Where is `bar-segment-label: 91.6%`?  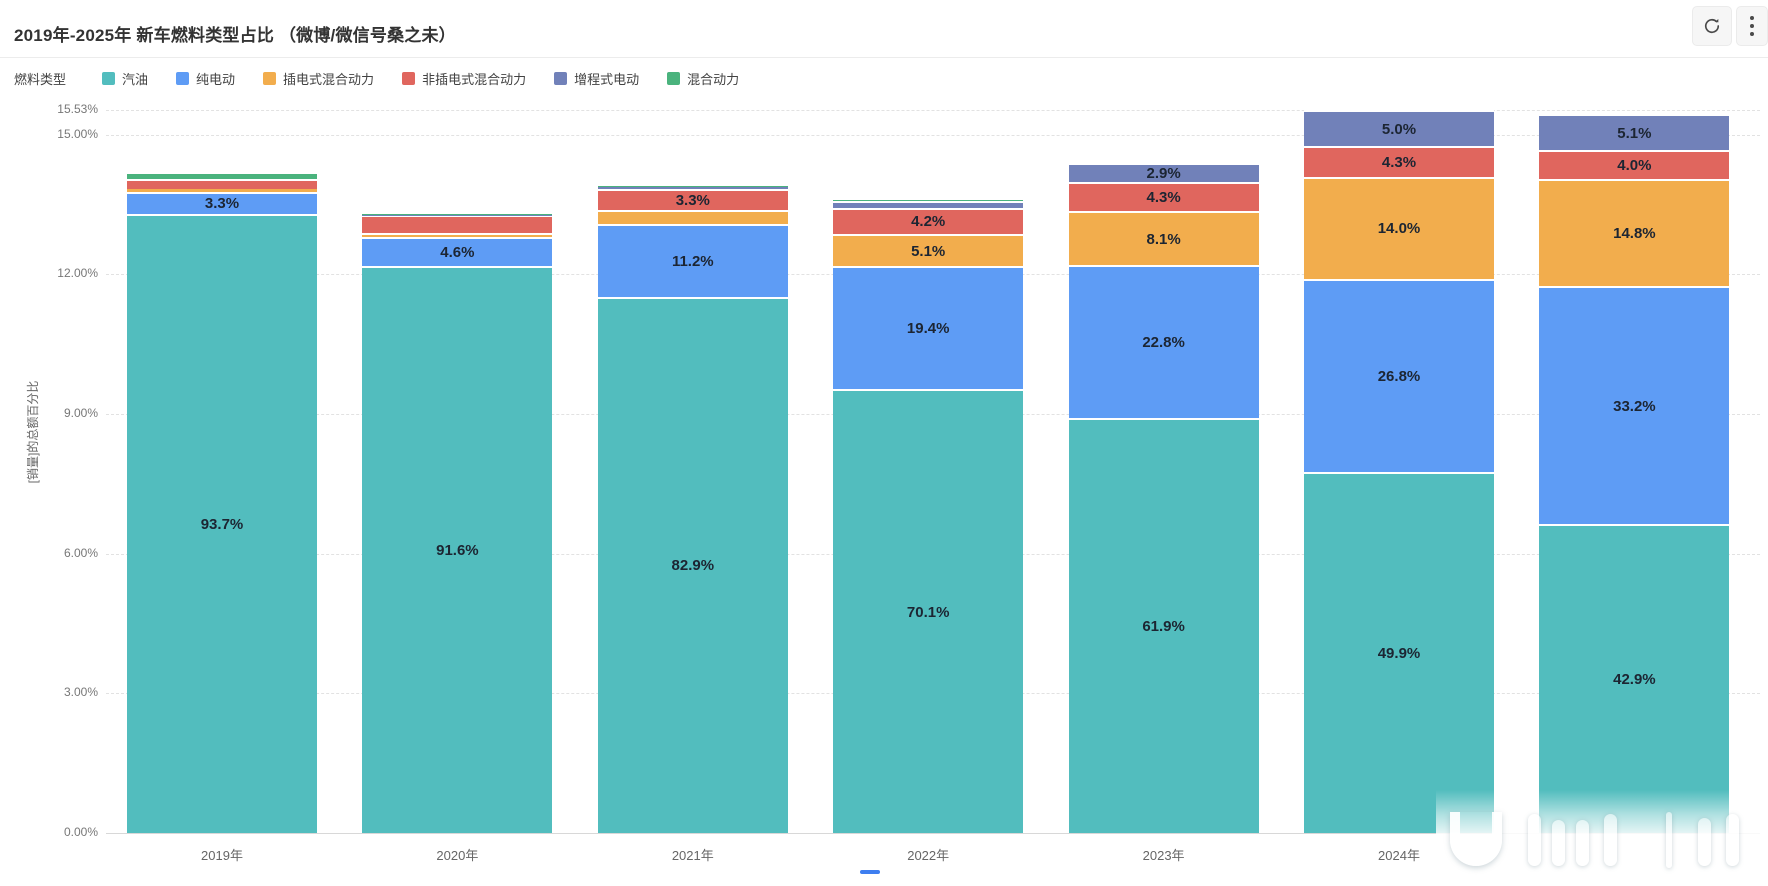 bar-segment-label: 91.6% is located at coordinates (457, 550).